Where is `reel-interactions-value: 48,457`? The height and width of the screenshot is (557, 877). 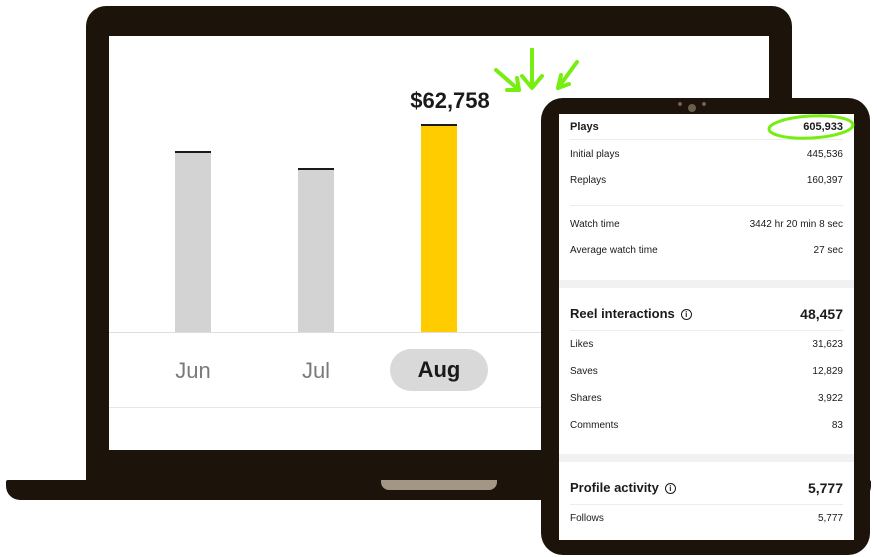
reel-interactions-value: 48,457 is located at coordinates (821, 314).